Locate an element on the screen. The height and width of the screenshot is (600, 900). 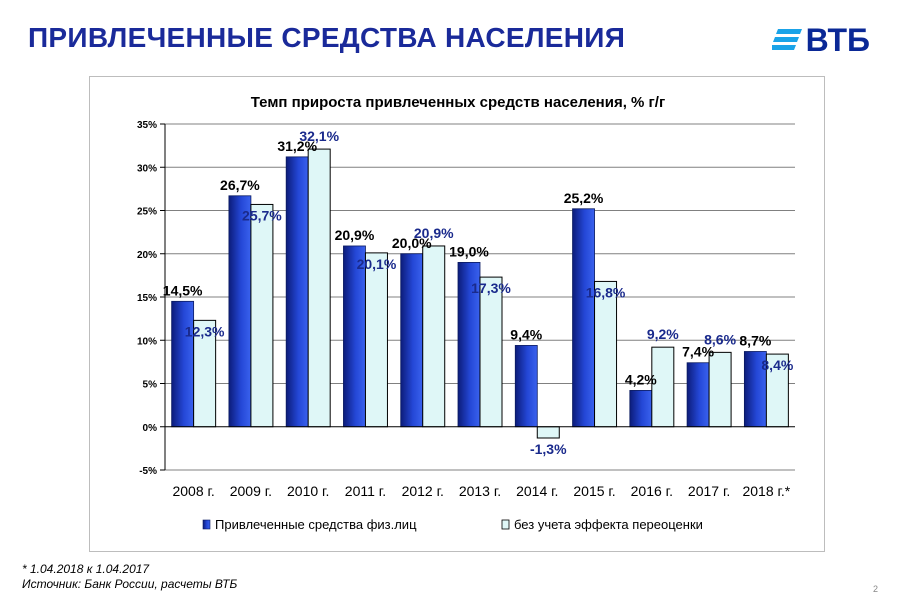
x-tick-label: 2015 г. is located at coordinates (594, 491).